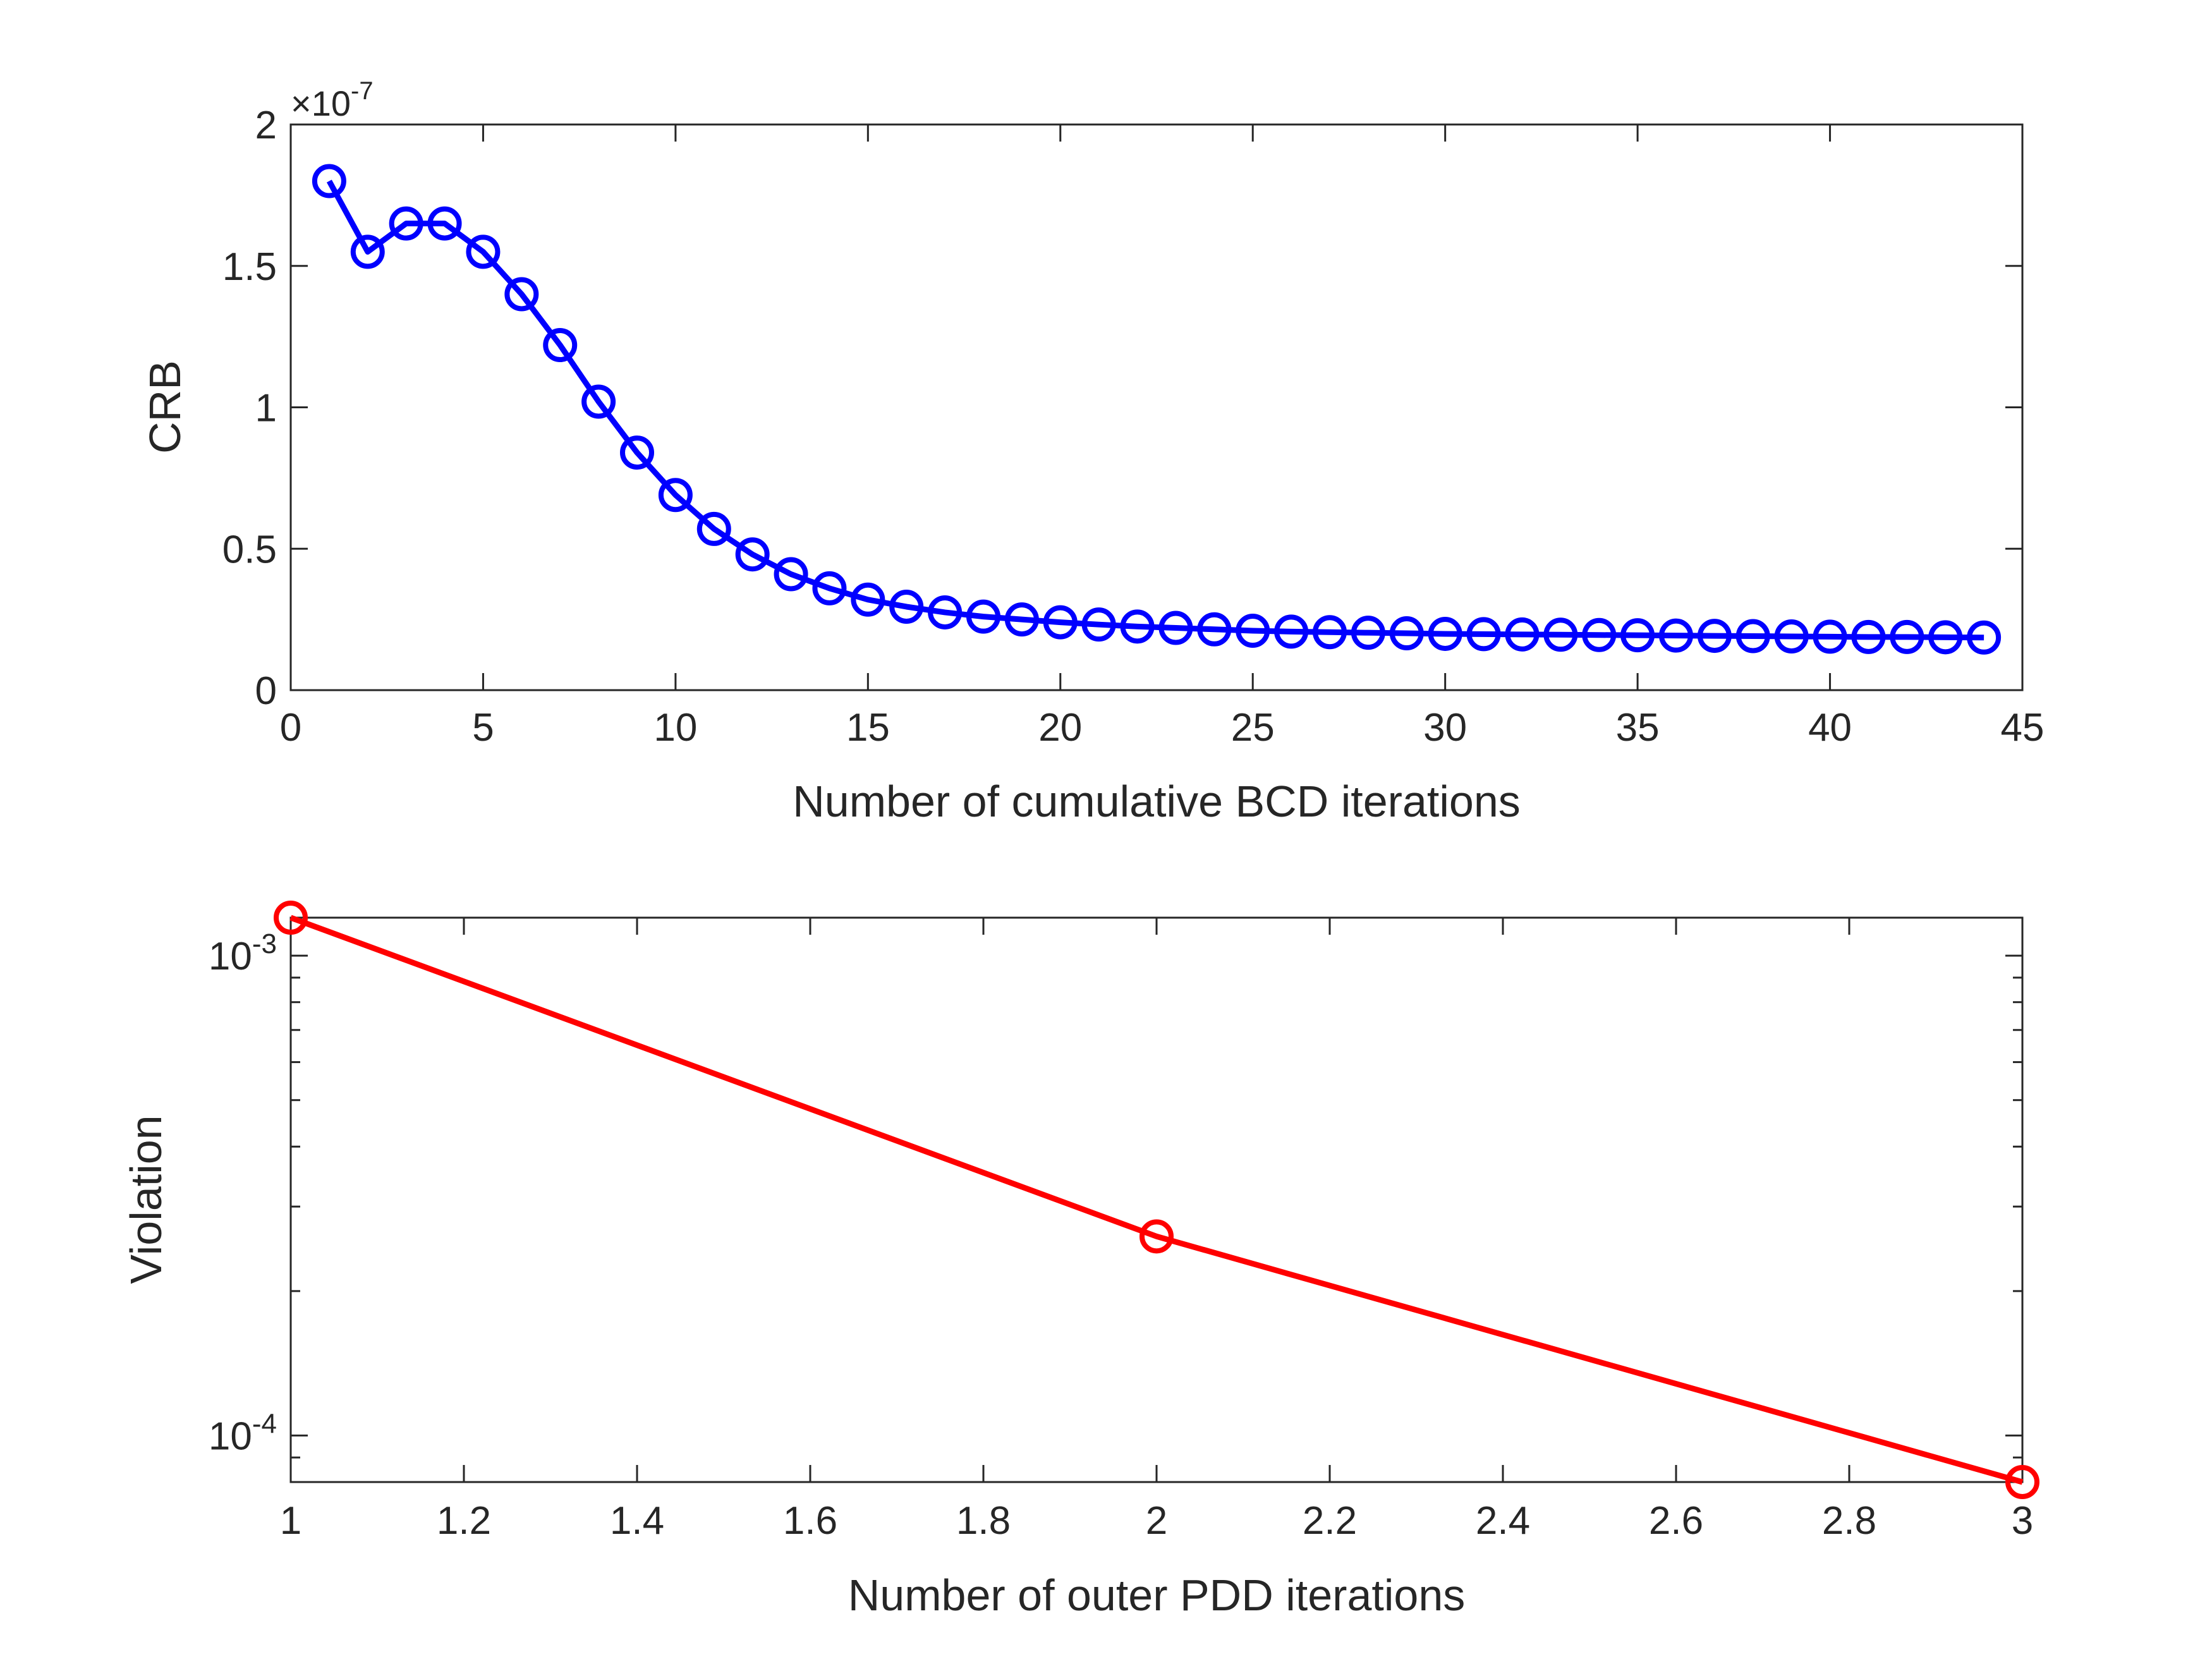 This screenshot has width=2212, height=1659. What do you see at coordinates (1157, 802) in the screenshot?
I see `crb-x-axis-label: Number of cumulative BCD iterations` at bounding box center [1157, 802].